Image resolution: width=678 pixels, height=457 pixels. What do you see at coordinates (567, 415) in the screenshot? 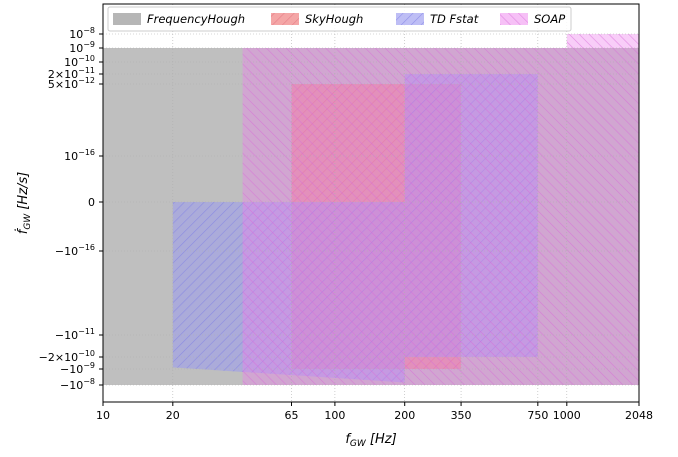
I see `x-tick-label: 1000` at bounding box center [567, 415].